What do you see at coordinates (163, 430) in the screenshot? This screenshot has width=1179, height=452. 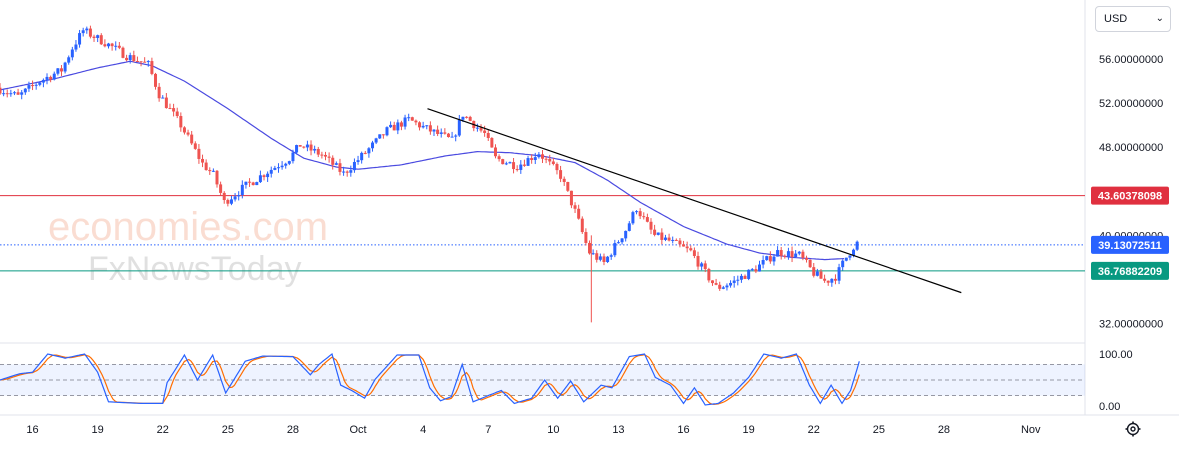 I see `time-tick-label: 22` at bounding box center [163, 430].